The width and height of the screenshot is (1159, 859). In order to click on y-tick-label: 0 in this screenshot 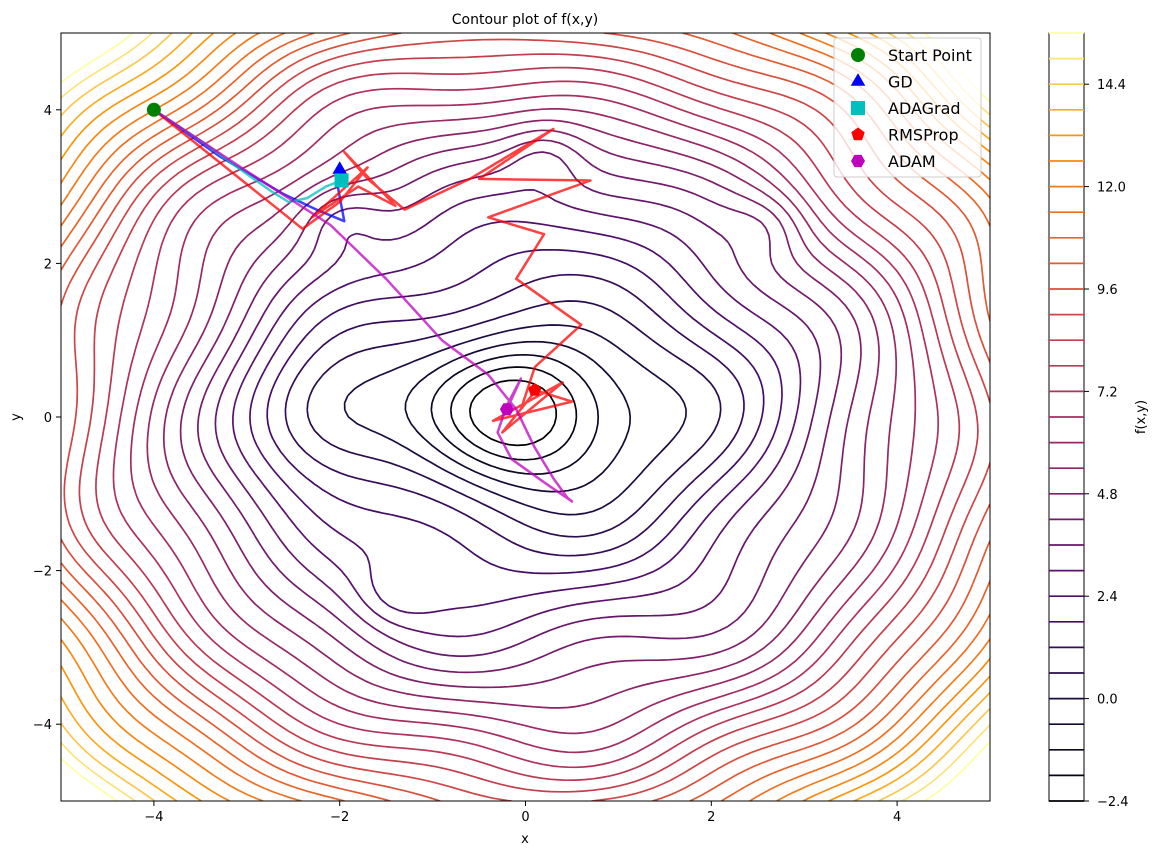, I will do `click(48, 418)`.